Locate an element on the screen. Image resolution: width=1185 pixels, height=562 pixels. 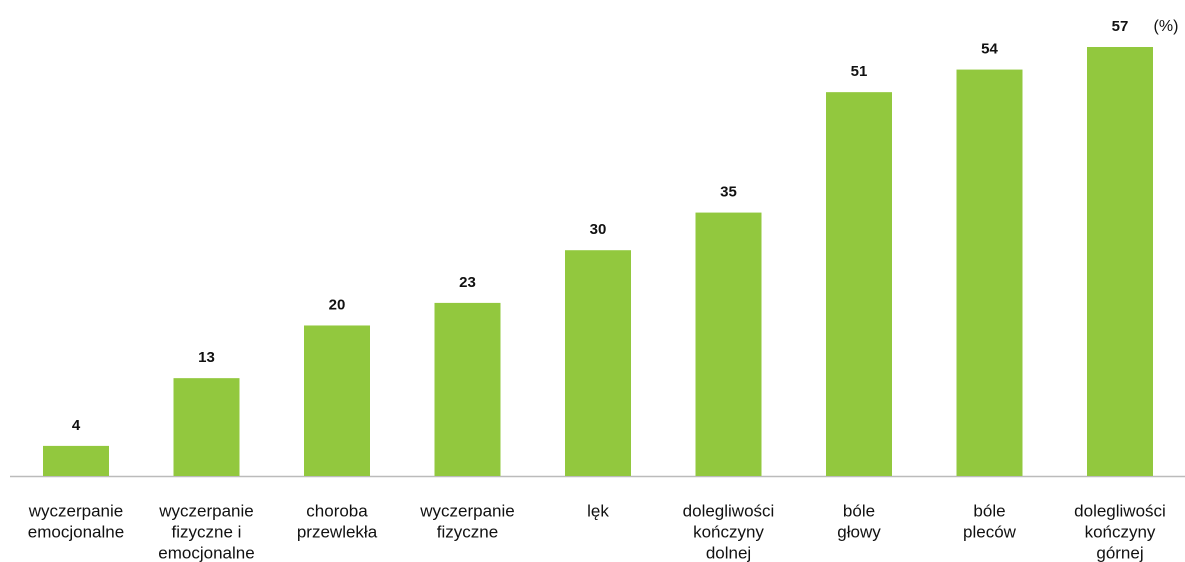
x-tick-label: dolnej is located at coordinates (728, 552).